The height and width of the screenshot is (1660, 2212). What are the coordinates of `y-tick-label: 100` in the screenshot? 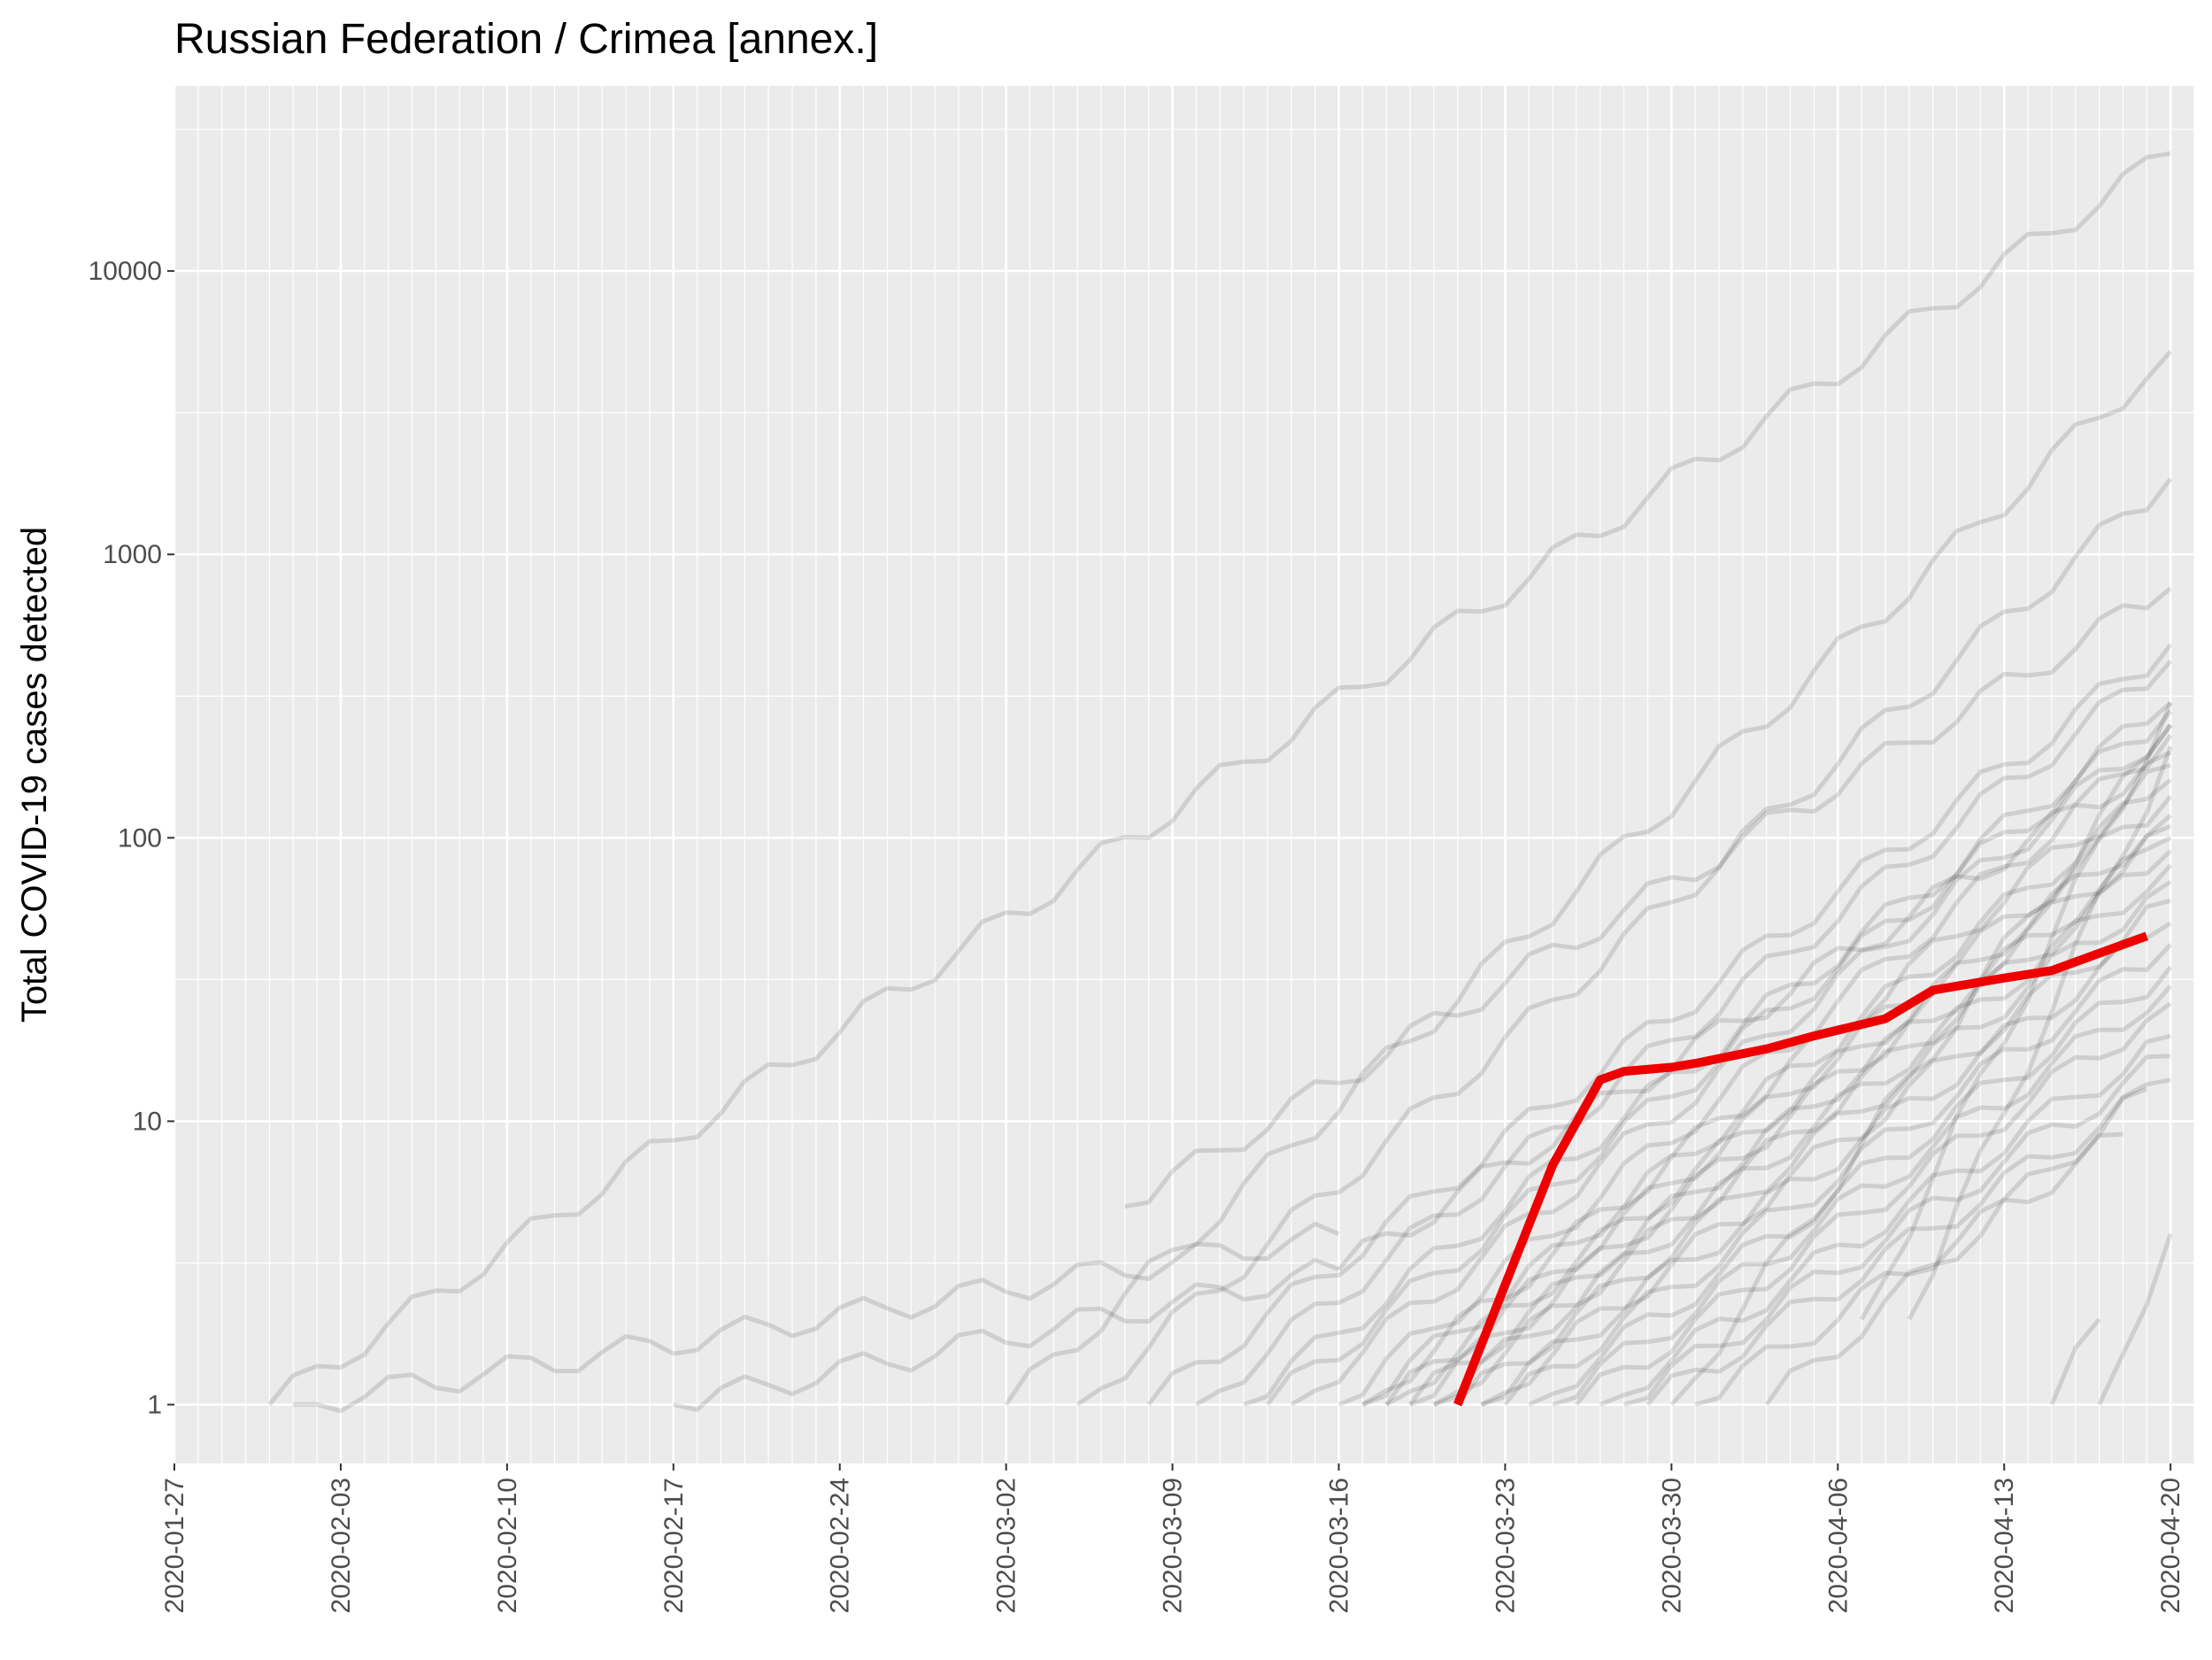 It's located at (140, 838).